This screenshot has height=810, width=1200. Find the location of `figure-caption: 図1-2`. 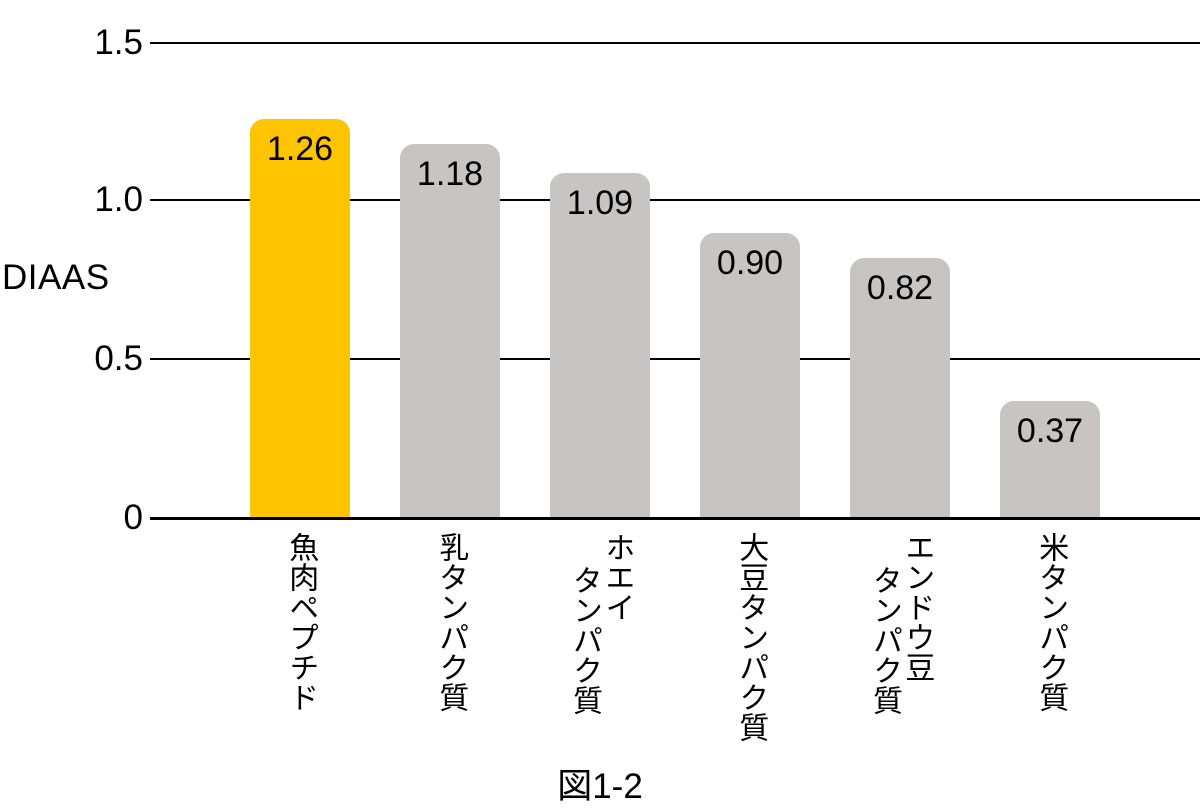

figure-caption: 図1-2 is located at coordinates (600, 786).